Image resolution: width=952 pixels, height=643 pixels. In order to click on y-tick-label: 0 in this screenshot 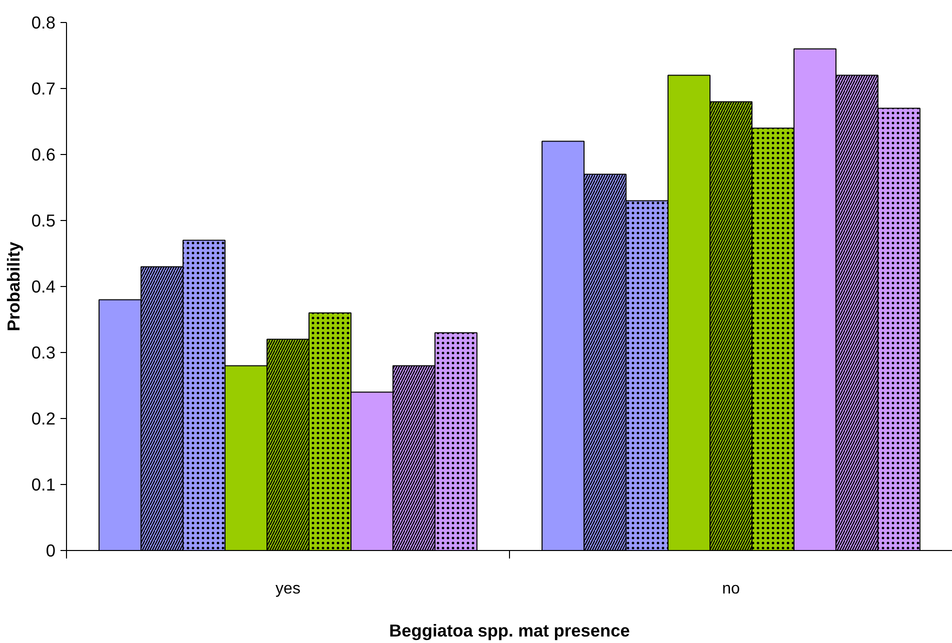, I will do `click(51, 550)`.